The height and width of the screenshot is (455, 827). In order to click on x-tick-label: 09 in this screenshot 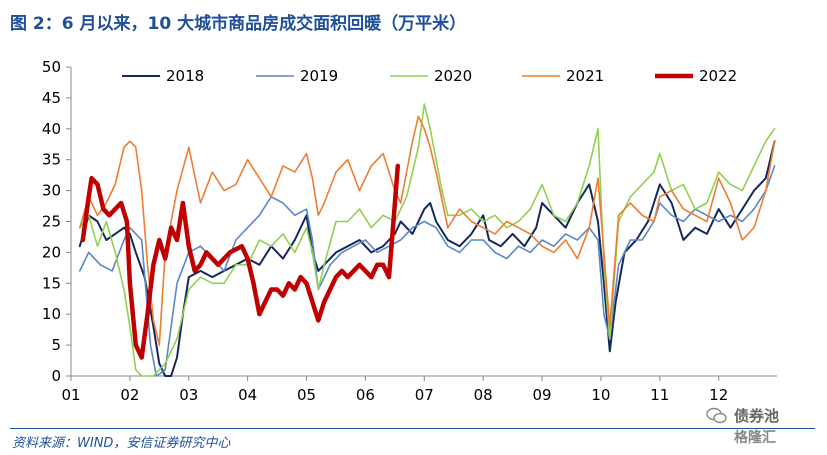, I will do `click(542, 395)`.